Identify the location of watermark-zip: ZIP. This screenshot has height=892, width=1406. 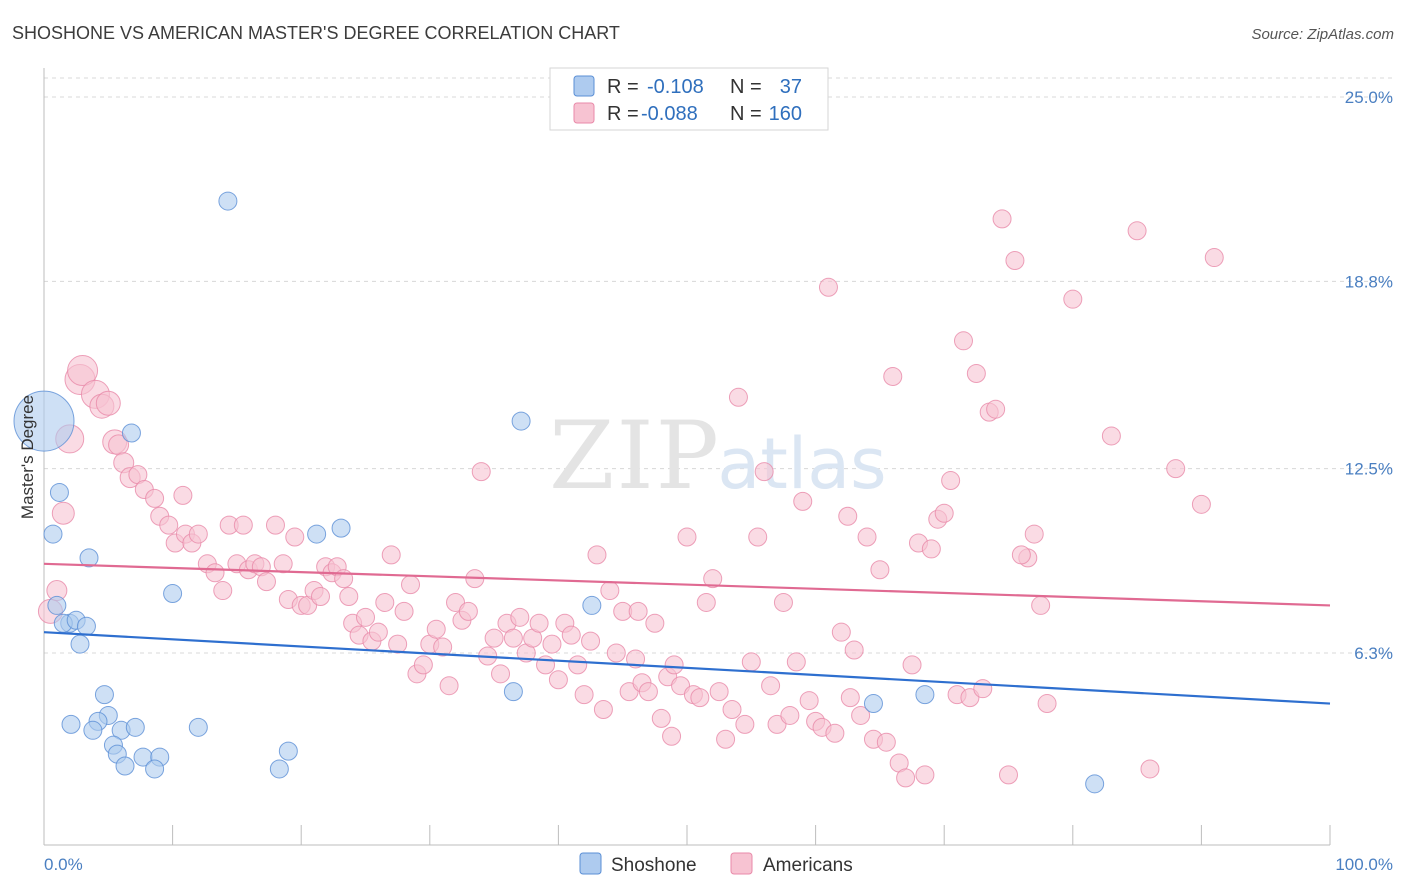
(635, 456).